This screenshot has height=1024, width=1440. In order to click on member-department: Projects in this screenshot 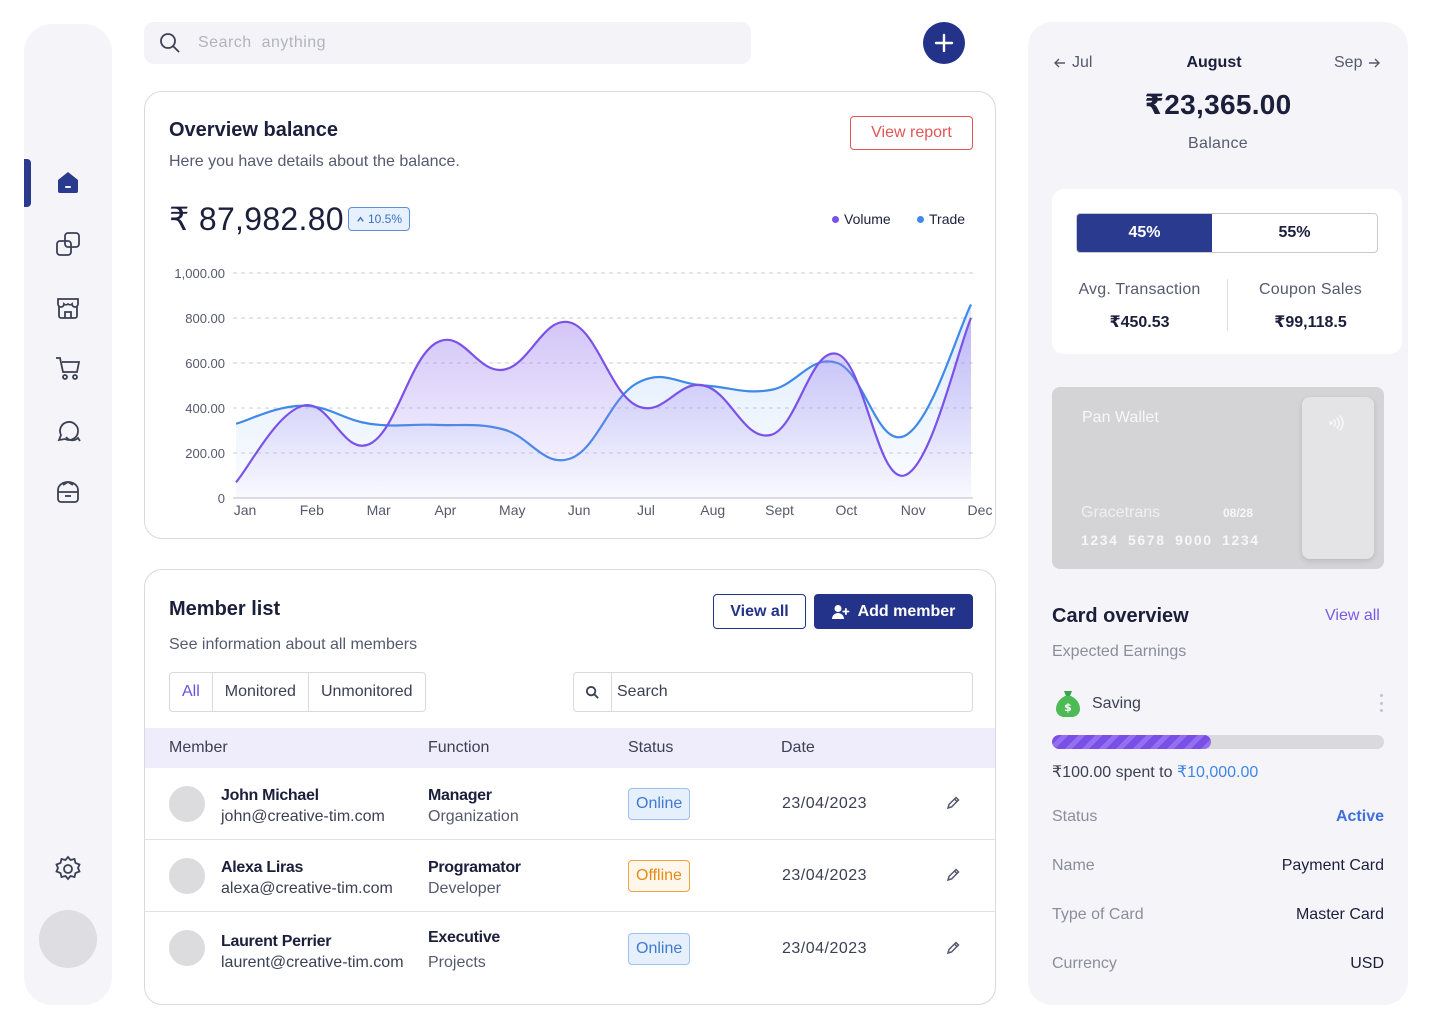, I will do `click(457, 962)`.